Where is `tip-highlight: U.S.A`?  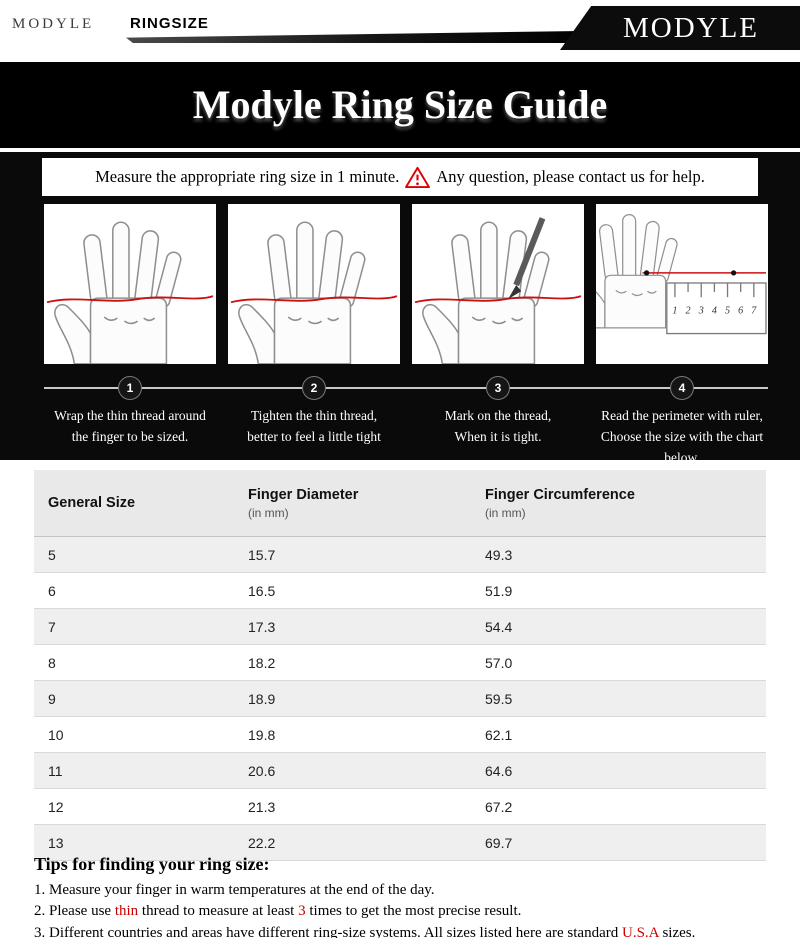
tip-highlight: U.S.A is located at coordinates (640, 931).